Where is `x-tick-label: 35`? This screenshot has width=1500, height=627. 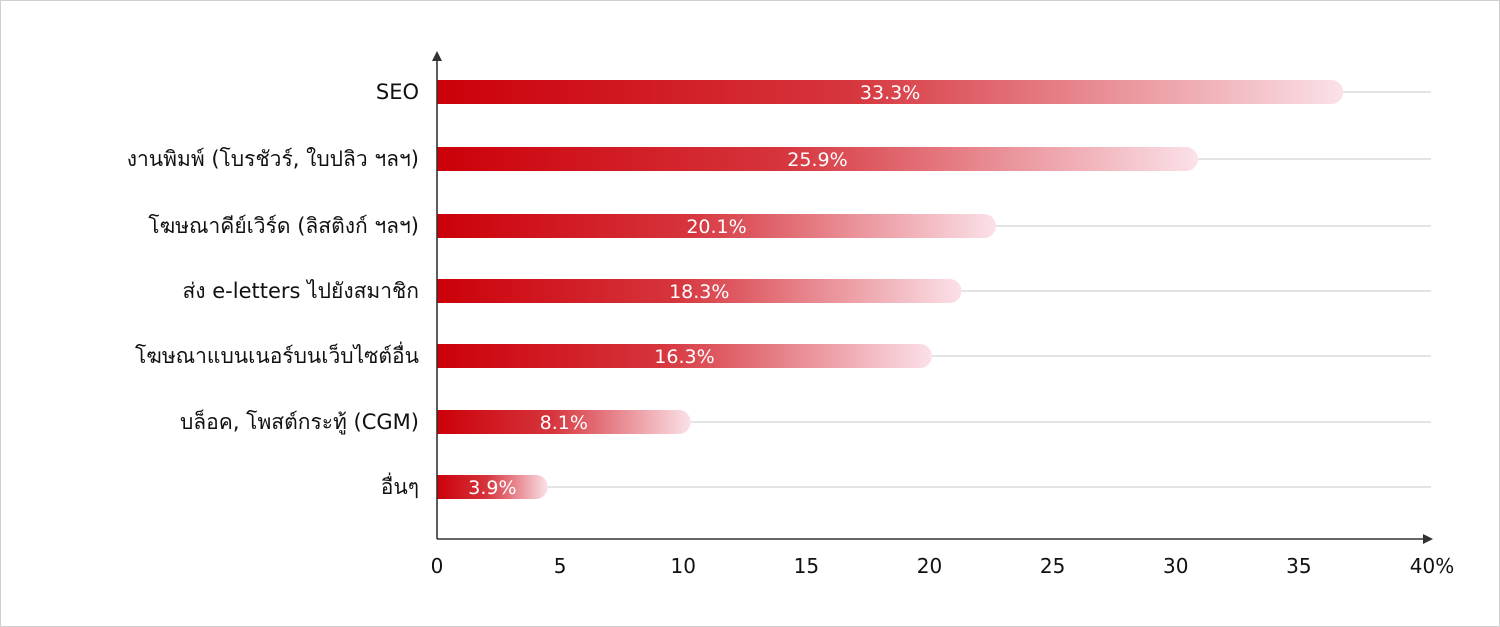 x-tick-label: 35 is located at coordinates (1298, 566).